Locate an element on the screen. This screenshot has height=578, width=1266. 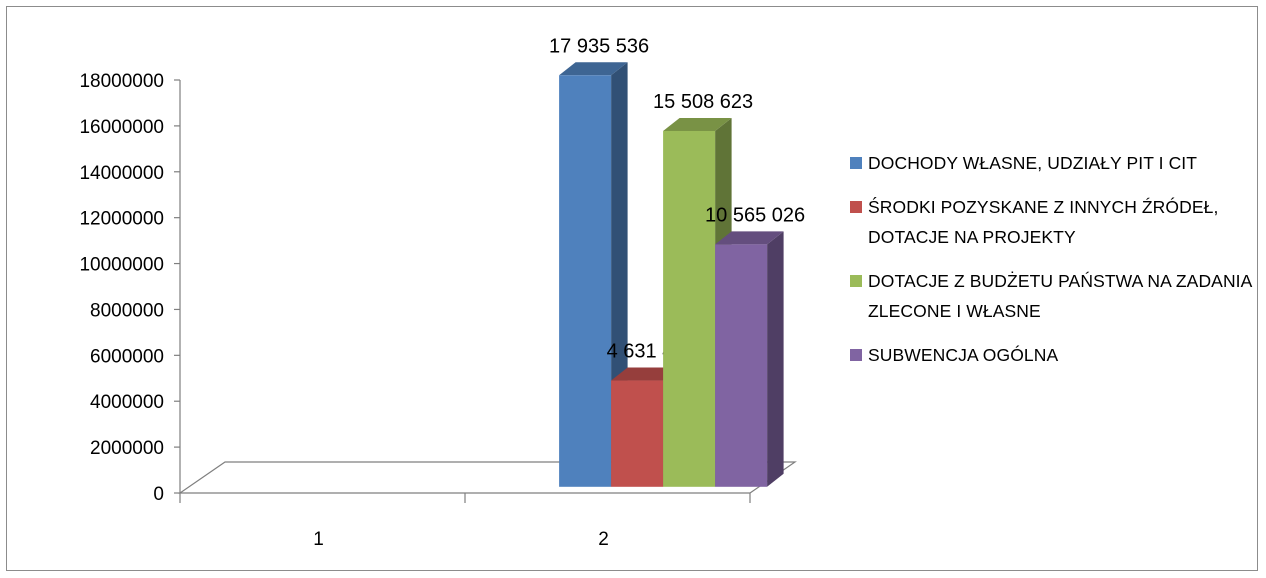
legend-swatch-subwencja is located at coordinates (856, 355).